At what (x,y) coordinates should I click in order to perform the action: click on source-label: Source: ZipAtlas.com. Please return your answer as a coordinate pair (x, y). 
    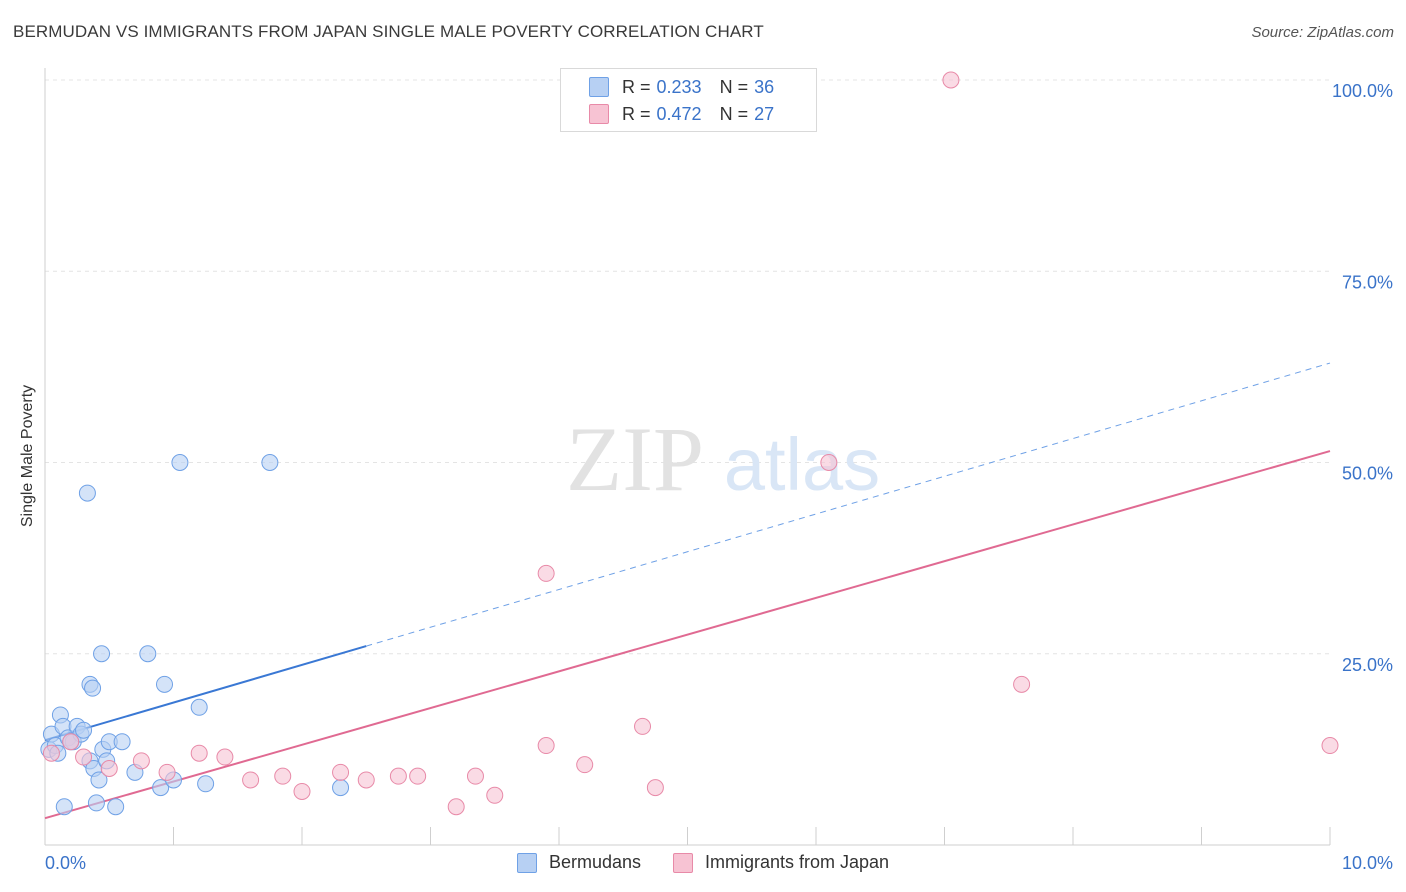
    Looking at the image, I should click on (1322, 32).